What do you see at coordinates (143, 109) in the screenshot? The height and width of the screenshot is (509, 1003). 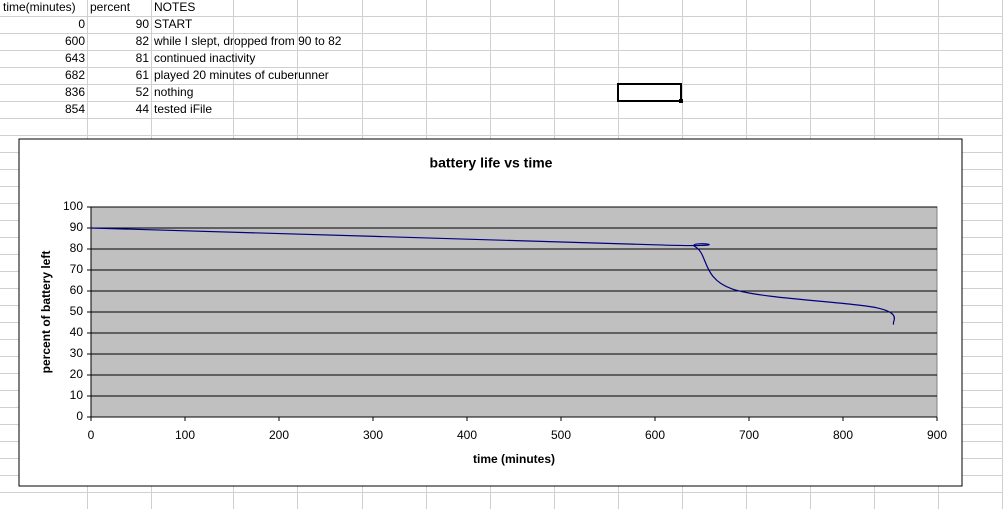 I see `percent-cell: 44` at bounding box center [143, 109].